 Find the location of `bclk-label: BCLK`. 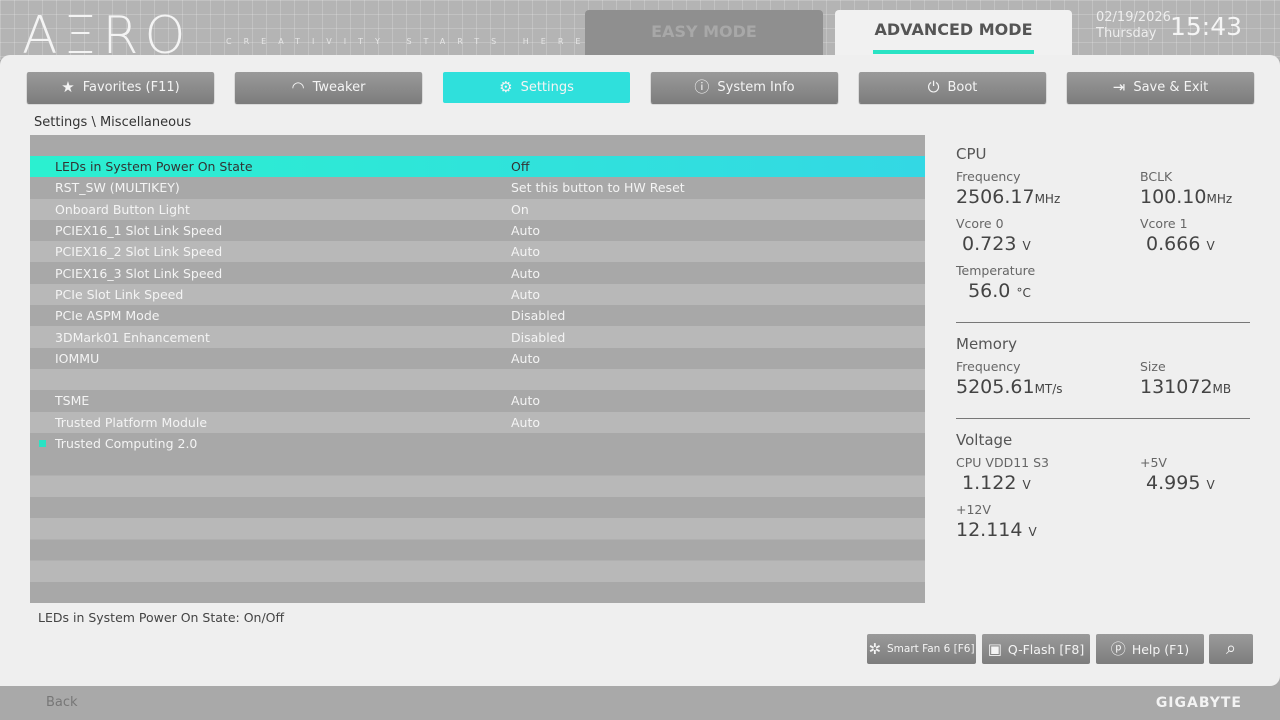

bclk-label: BCLK is located at coordinates (1156, 176).